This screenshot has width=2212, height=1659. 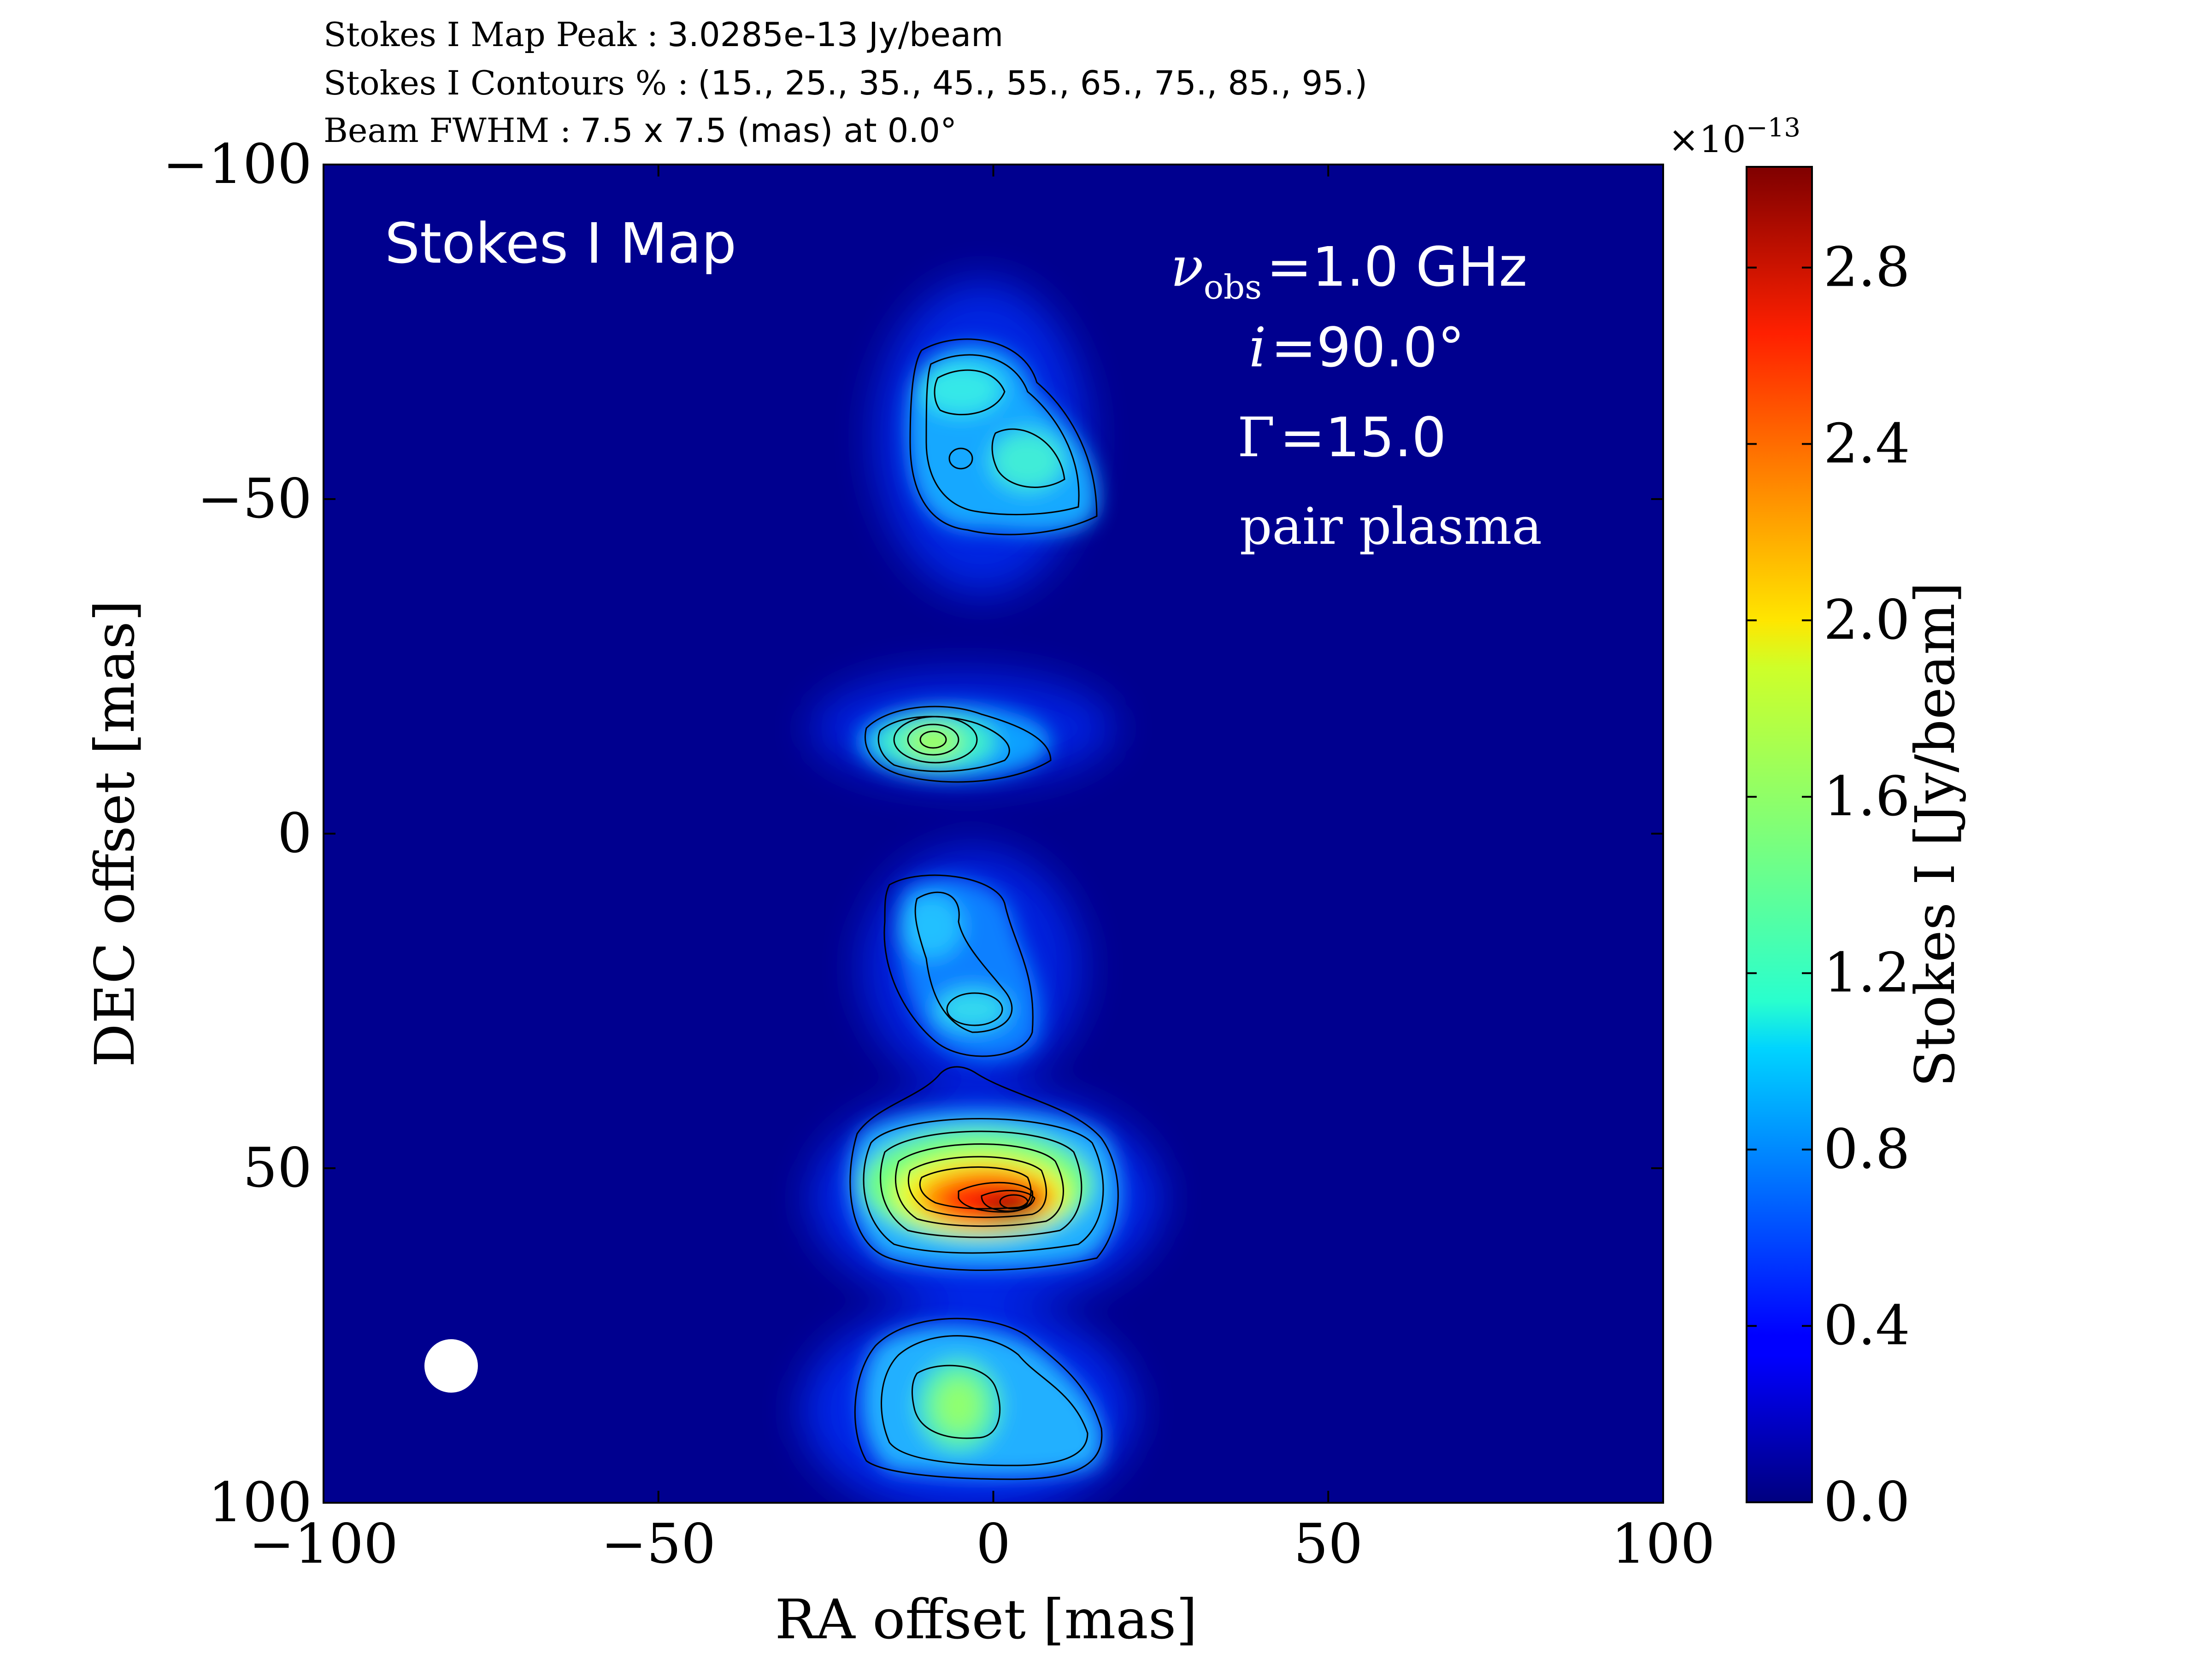 I want to click on x-tick-label: −100, so click(x=323, y=1544).